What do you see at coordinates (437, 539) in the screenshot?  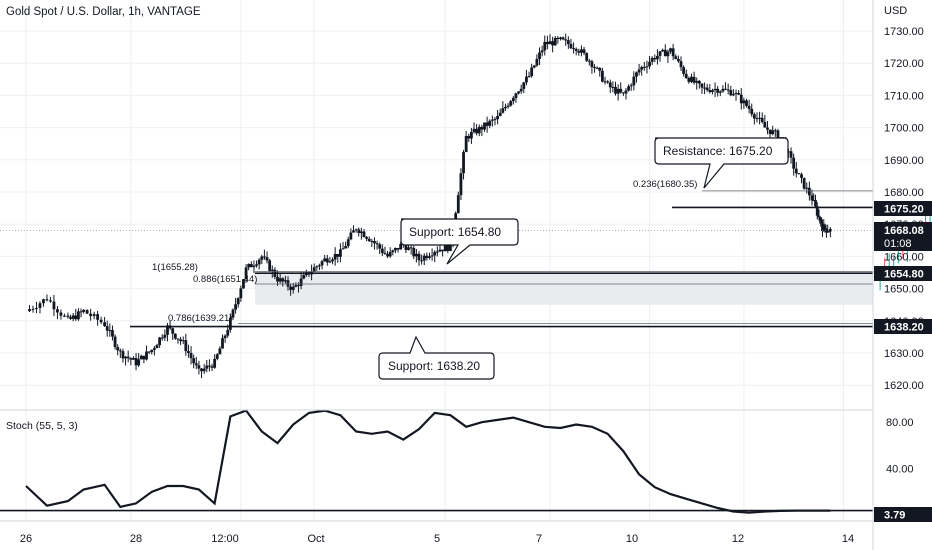 I see `time-axis: 26 28 12:00 Oct 5 7 10 12 14` at bounding box center [437, 539].